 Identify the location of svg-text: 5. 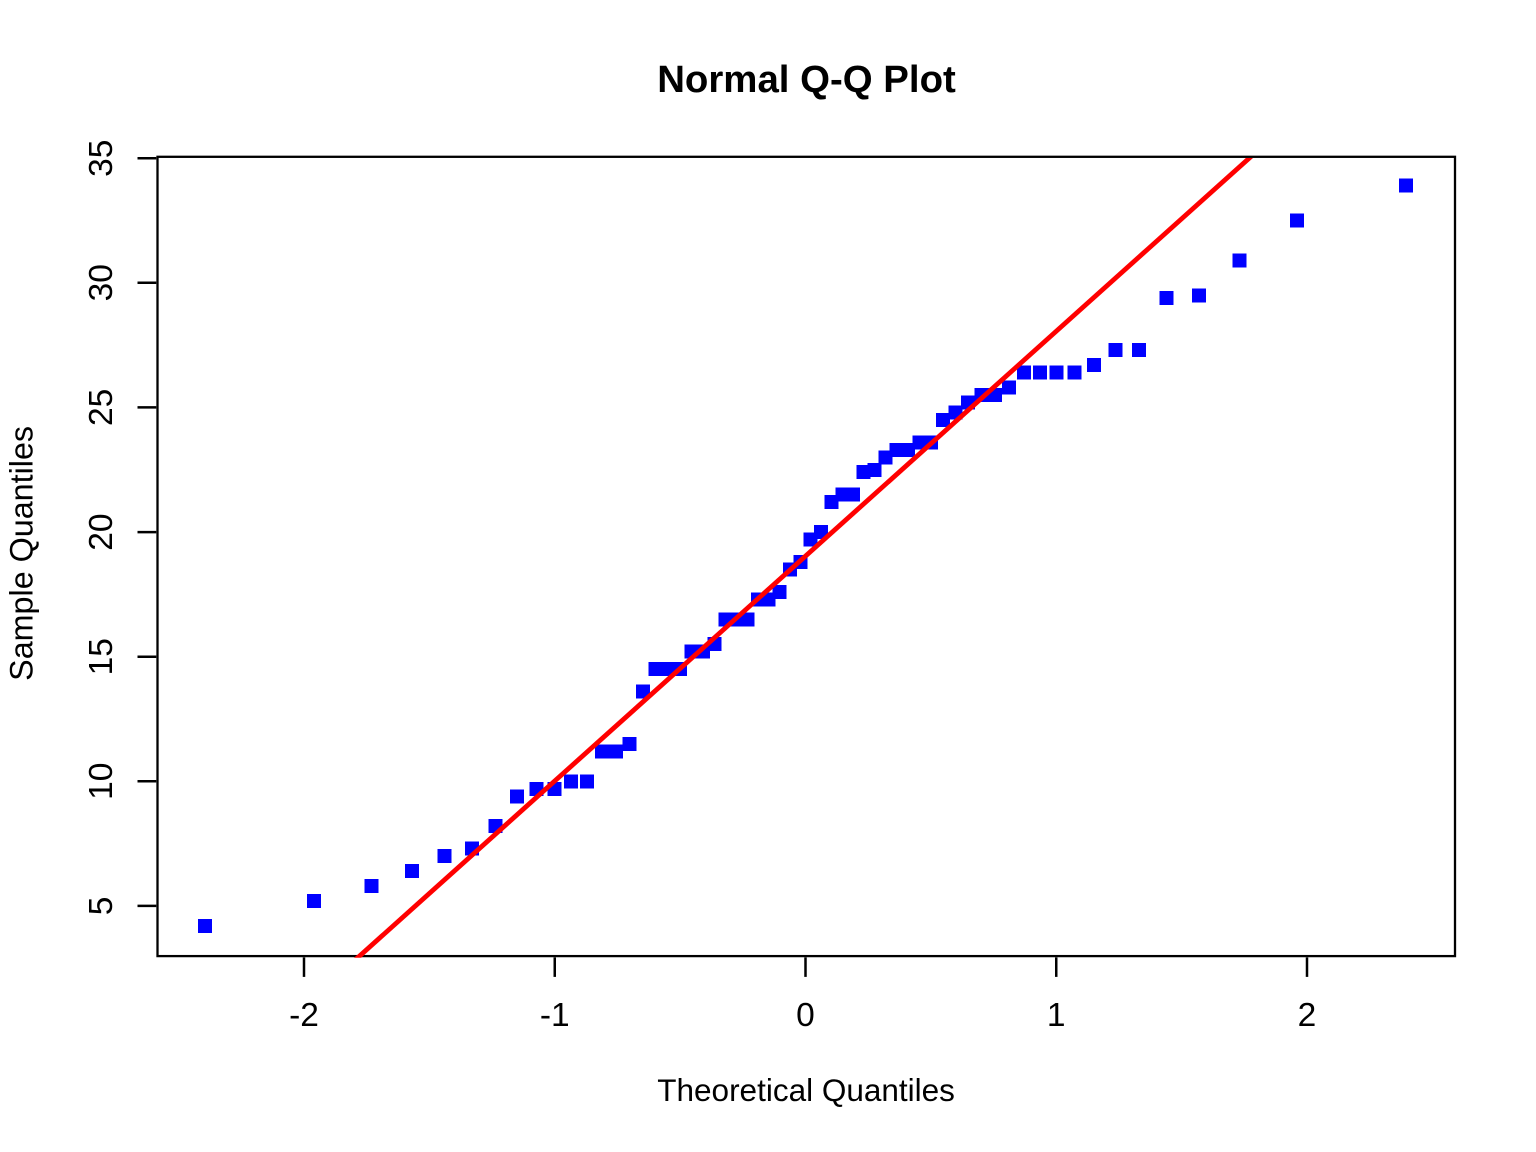
(101, 906).